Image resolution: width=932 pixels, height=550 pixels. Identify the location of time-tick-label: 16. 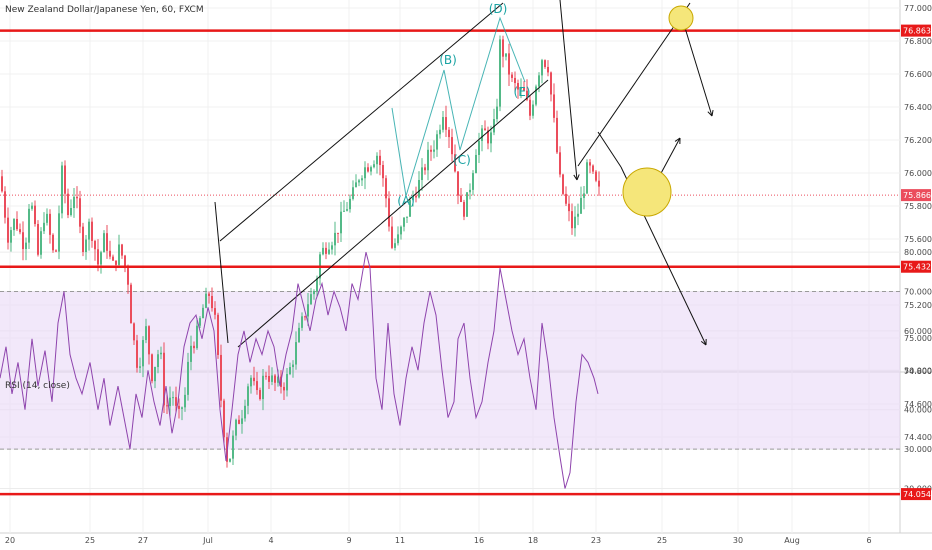
(479, 540).